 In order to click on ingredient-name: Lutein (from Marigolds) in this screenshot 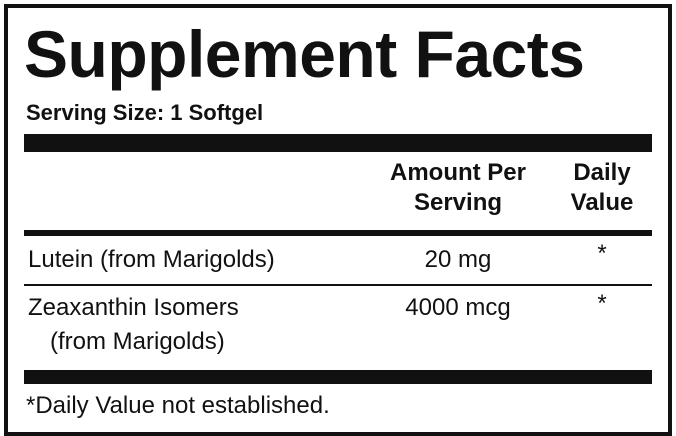, I will do `click(151, 259)`.